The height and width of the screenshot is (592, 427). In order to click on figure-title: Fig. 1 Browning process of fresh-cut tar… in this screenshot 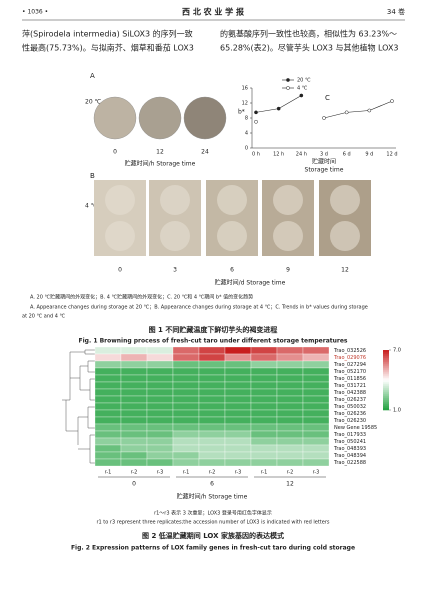, I will do `click(213, 341)`.